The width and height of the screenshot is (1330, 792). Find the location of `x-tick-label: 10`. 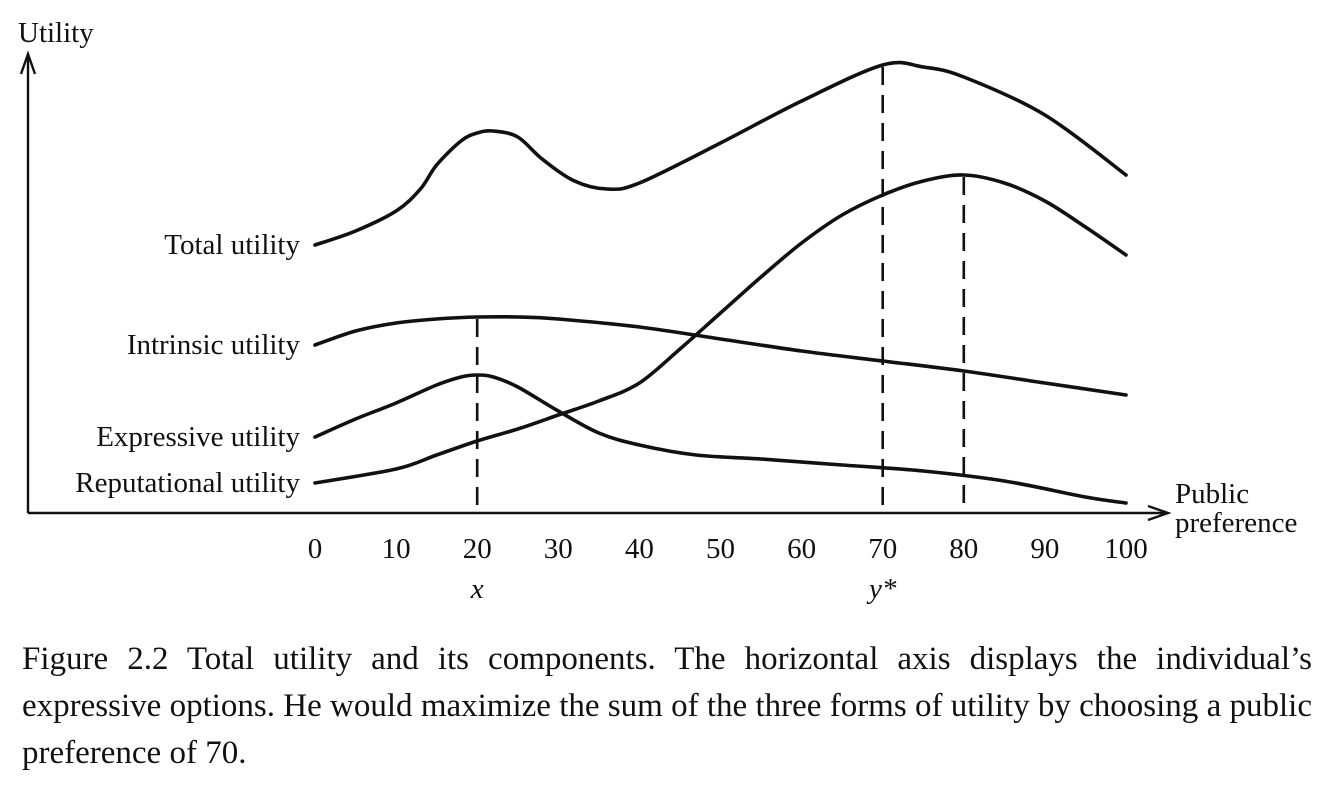

x-tick-label: 10 is located at coordinates (396, 549).